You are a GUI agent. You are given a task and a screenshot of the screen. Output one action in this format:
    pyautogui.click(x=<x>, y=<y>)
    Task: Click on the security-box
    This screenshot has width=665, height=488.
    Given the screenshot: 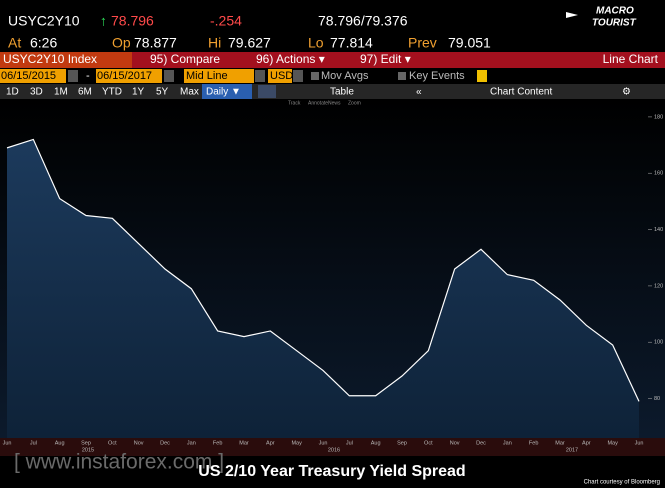 What is the action you would take?
    pyautogui.click(x=66, y=60)
    